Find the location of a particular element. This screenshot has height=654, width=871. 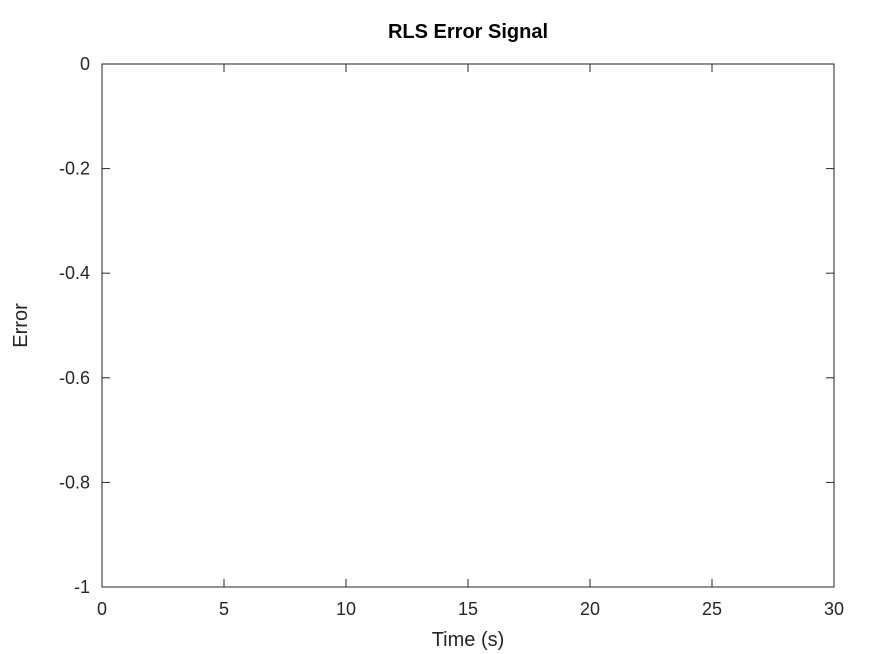

y-tick-label: -0.4 is located at coordinates (74, 273).